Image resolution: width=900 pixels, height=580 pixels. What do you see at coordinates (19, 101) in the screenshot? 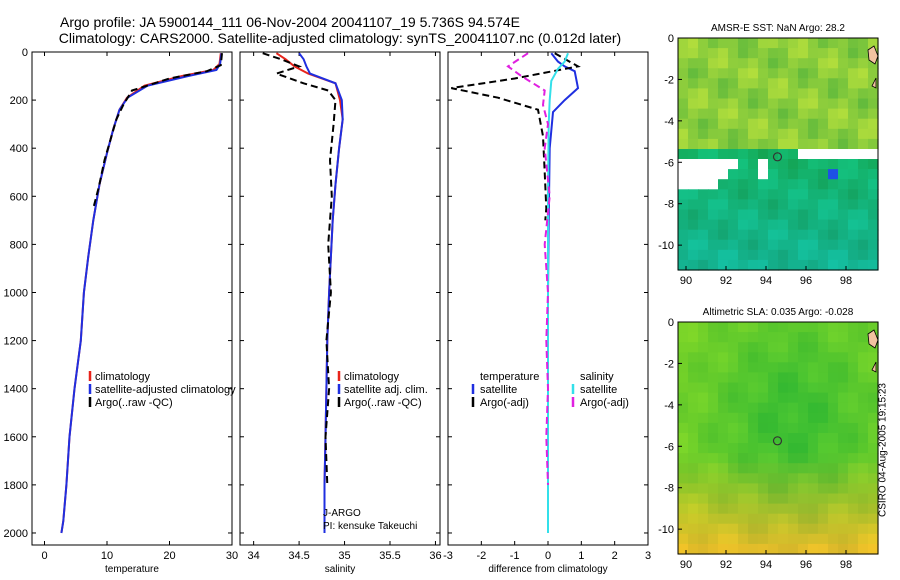
I see `temperature-panel-ytick-label: 200` at bounding box center [19, 101].